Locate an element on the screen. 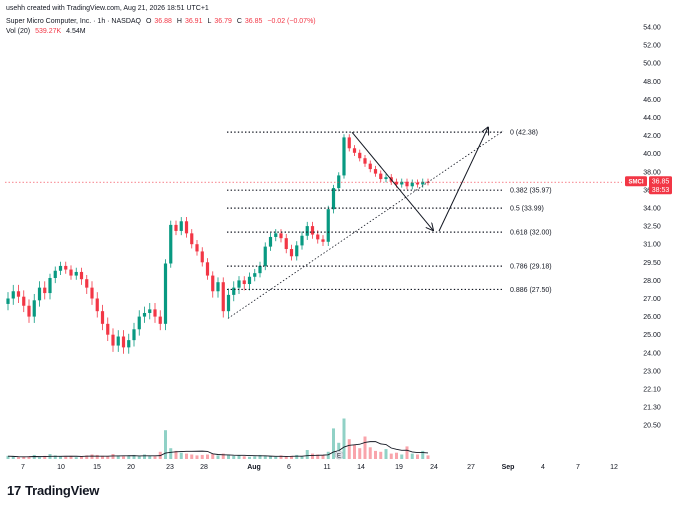 Image resolution: width=680 pixels, height=507 pixels. tradingview-brand: 17 TradingView is located at coordinates (53, 490).